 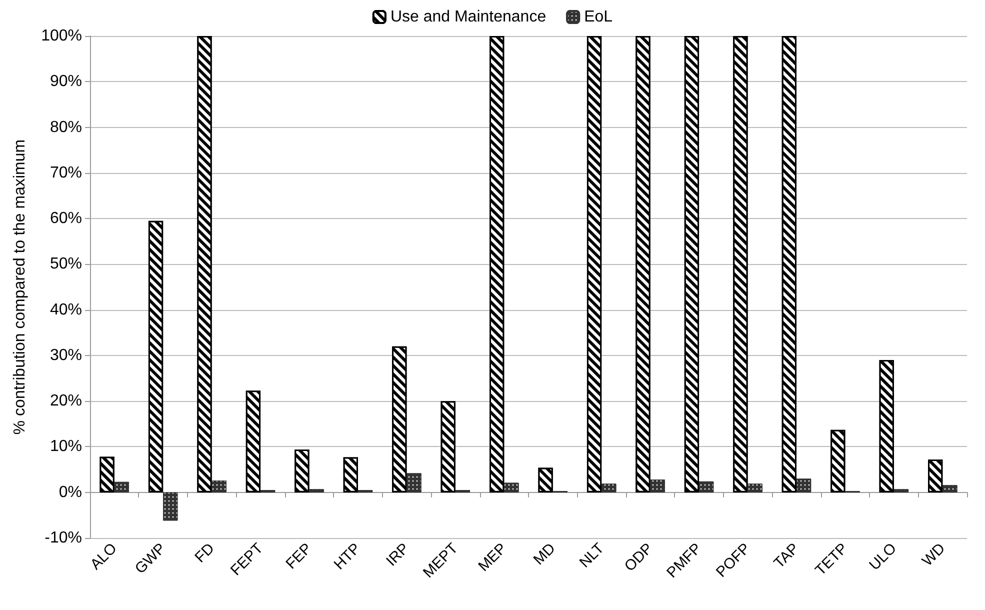 What do you see at coordinates (66, 219) in the screenshot?
I see `y-tick-label: 60%` at bounding box center [66, 219].